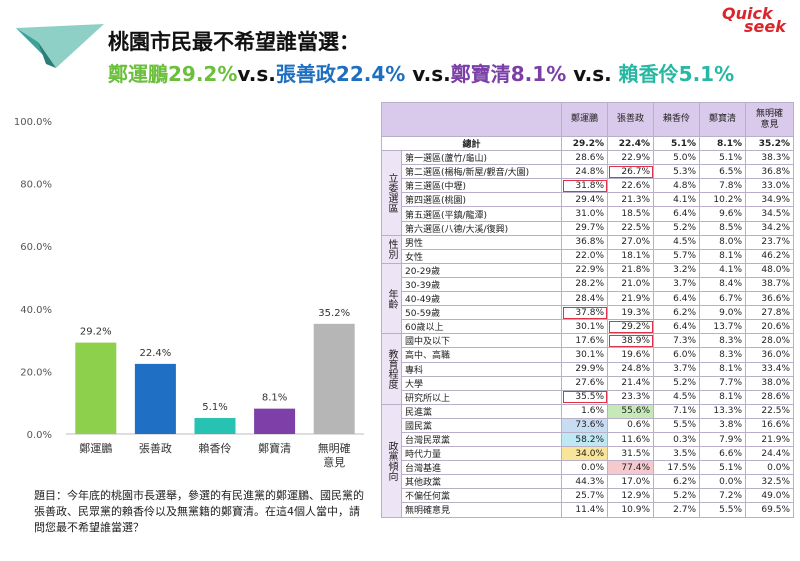 The height and width of the screenshot is (561, 800). I want to click on table-cell: 21.9%, so click(769, 439).